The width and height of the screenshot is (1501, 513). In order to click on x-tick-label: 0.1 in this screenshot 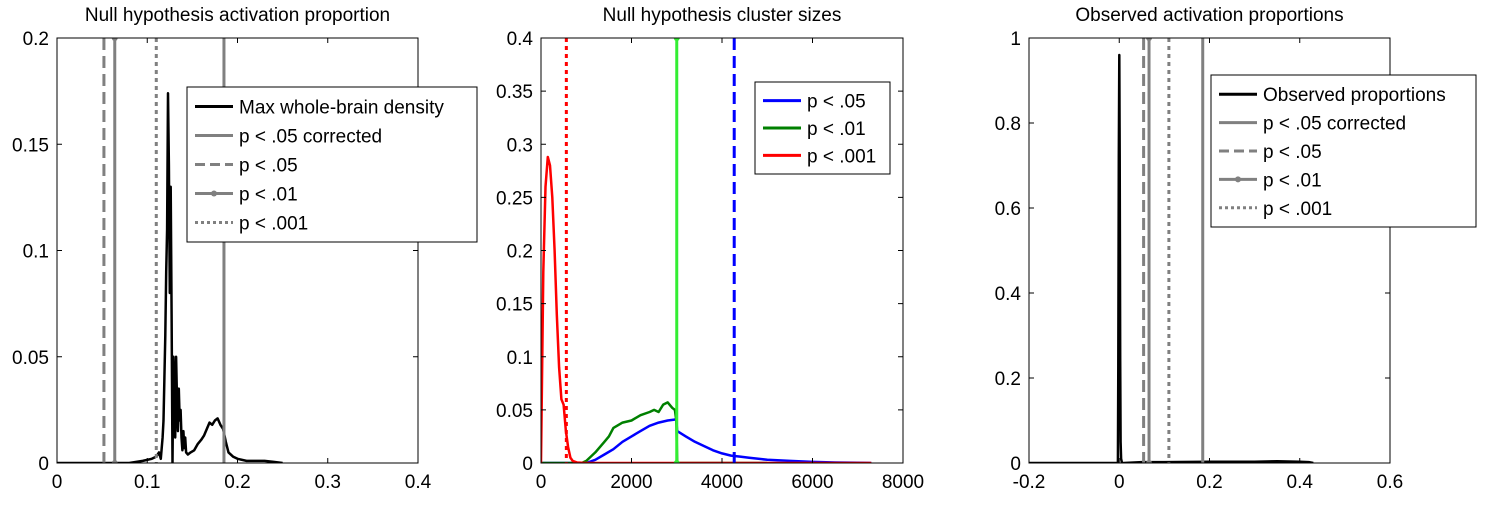, I will do `click(147, 482)`.